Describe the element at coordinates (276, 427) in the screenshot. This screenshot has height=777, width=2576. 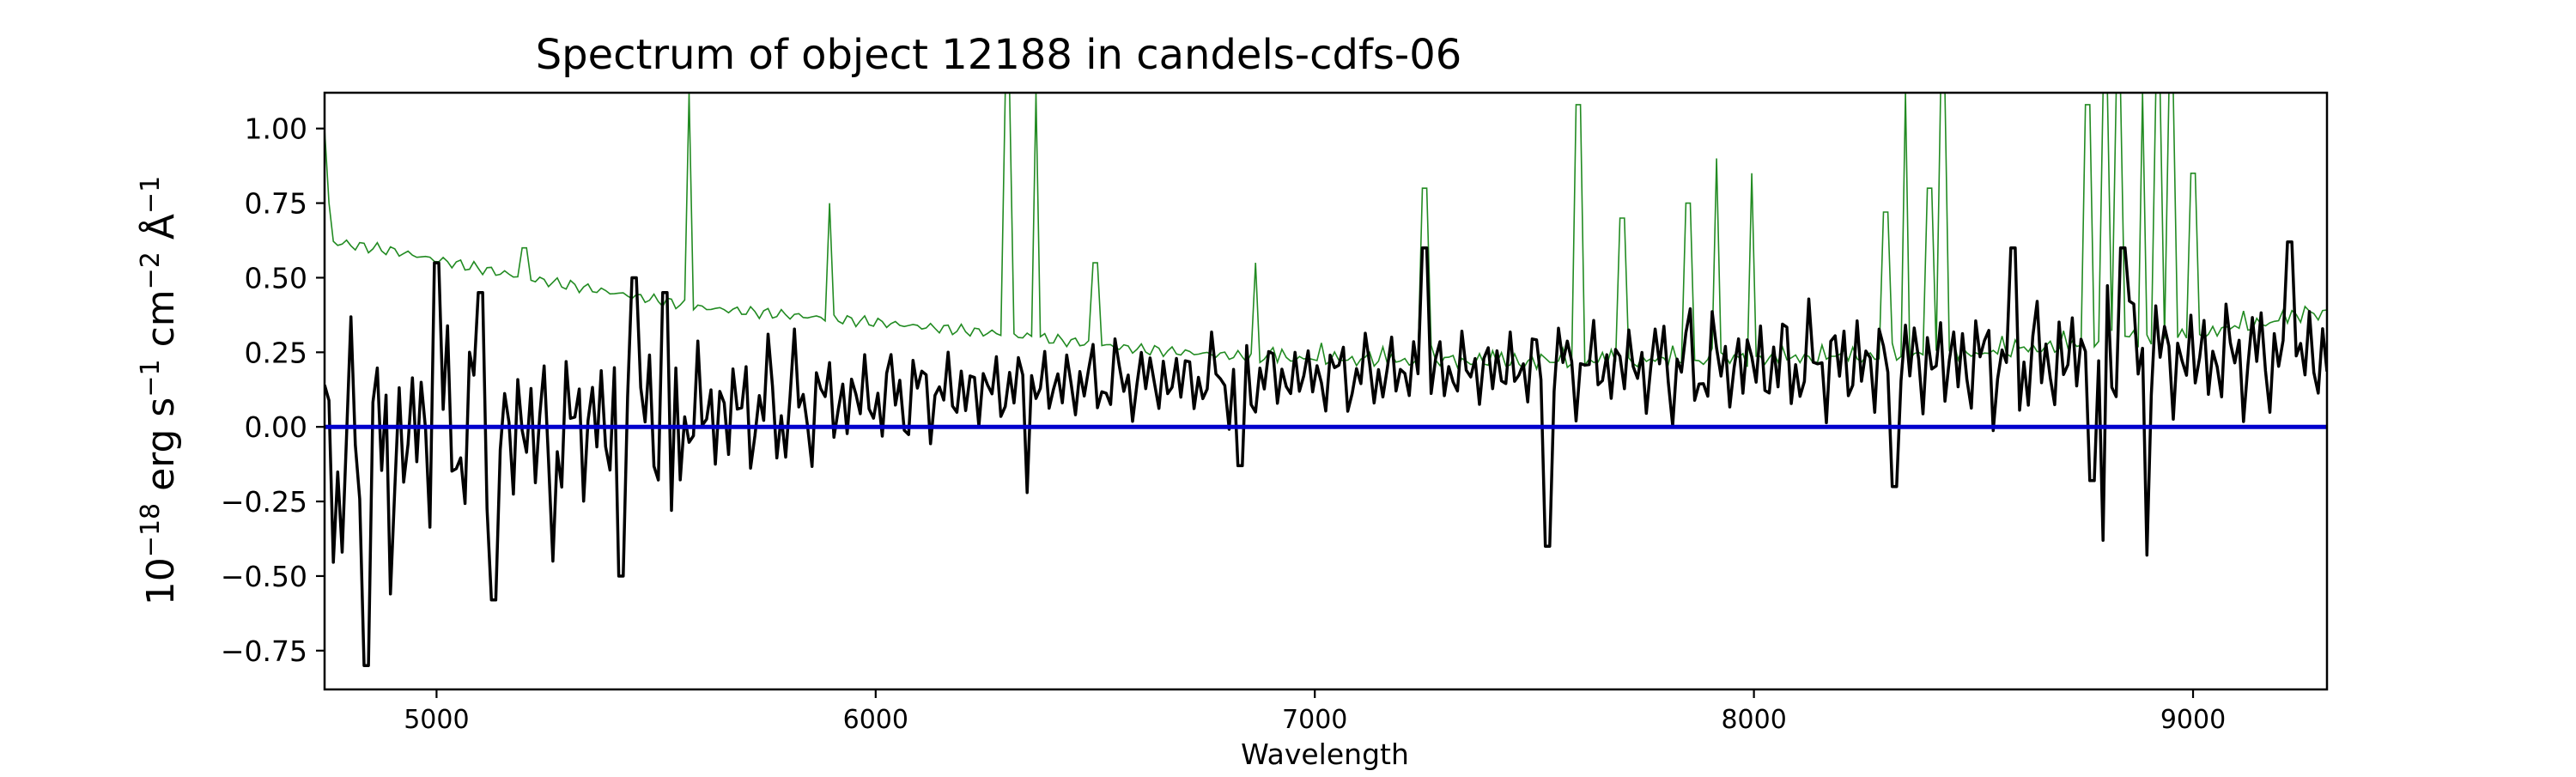
I see `y-tick-label: 0.00` at that location.